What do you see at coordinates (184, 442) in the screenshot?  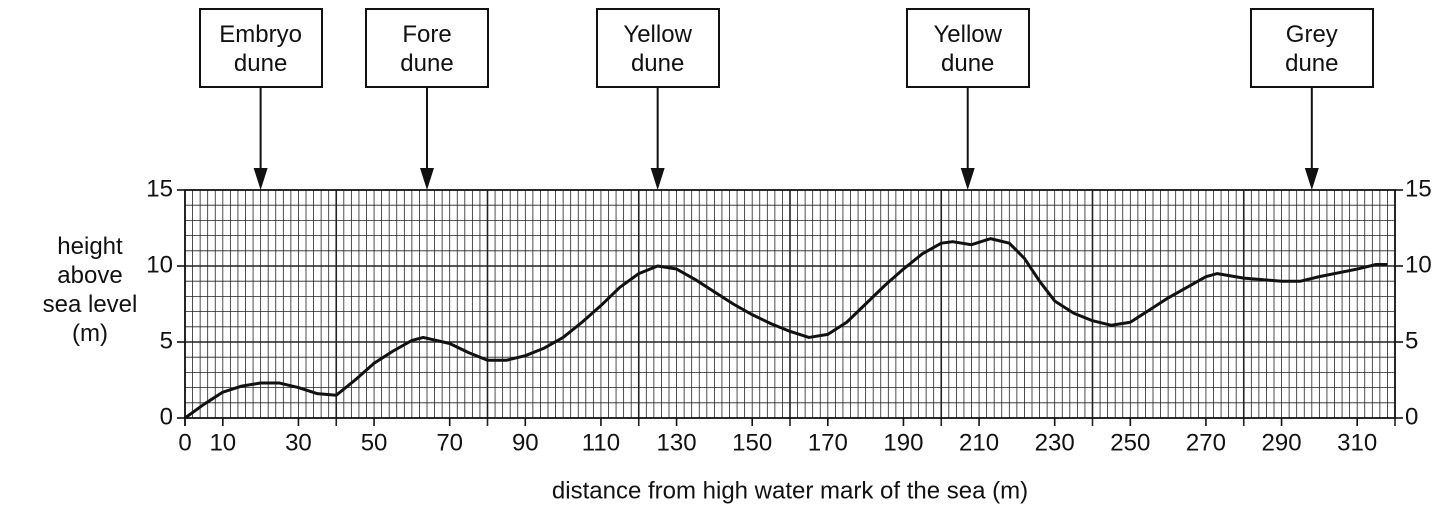 I see `x-tick-label: 0` at bounding box center [184, 442].